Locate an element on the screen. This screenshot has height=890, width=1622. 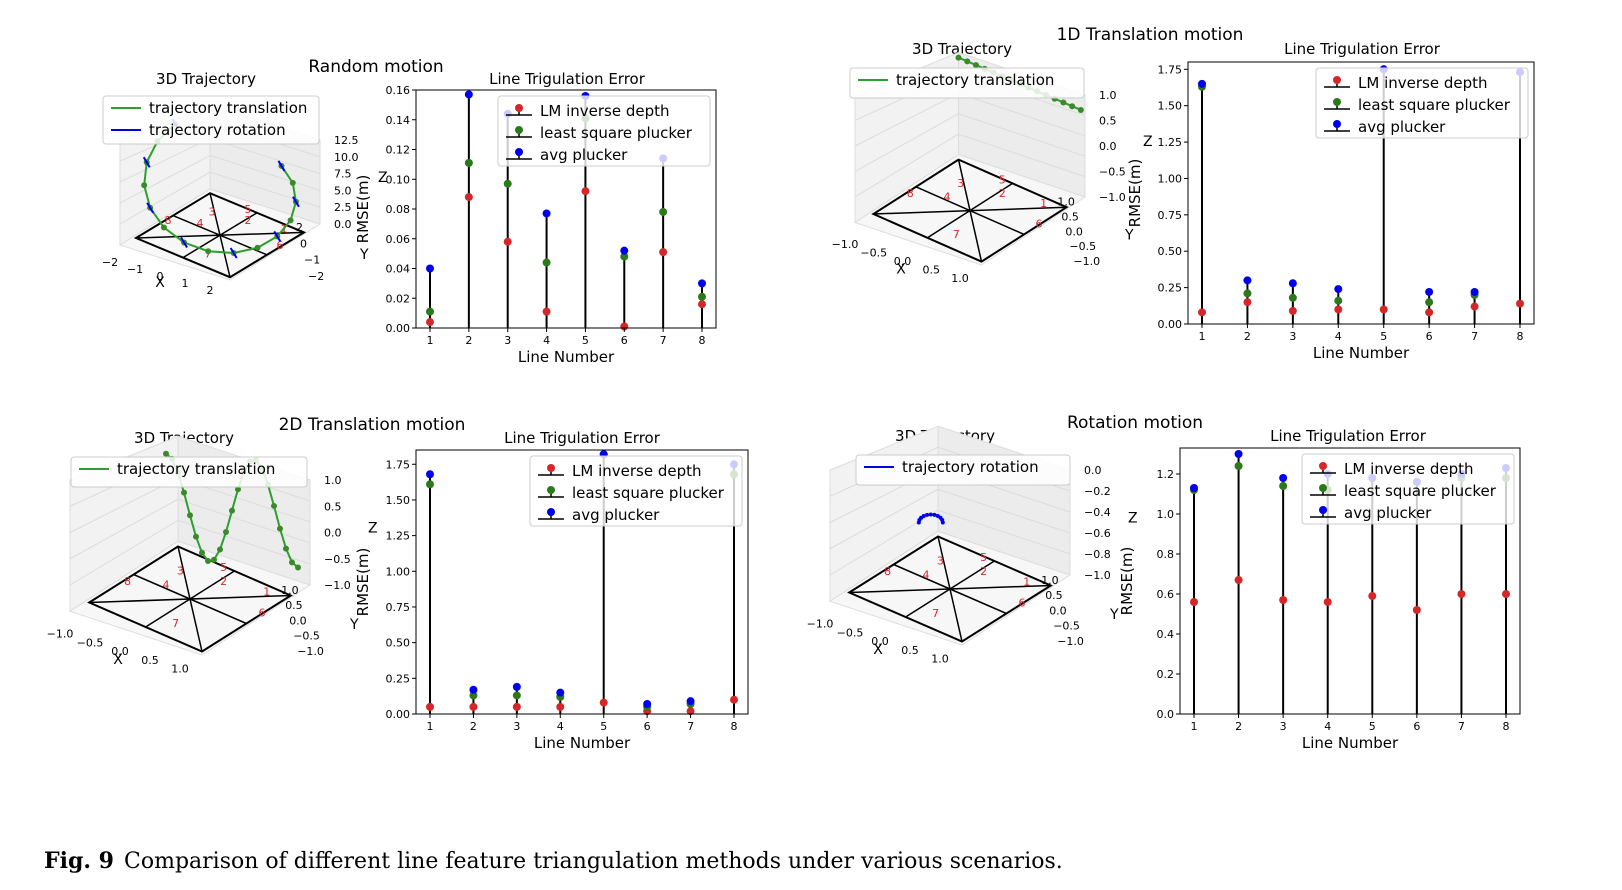
y-tick-label: 0.8 is located at coordinates (1166, 554).